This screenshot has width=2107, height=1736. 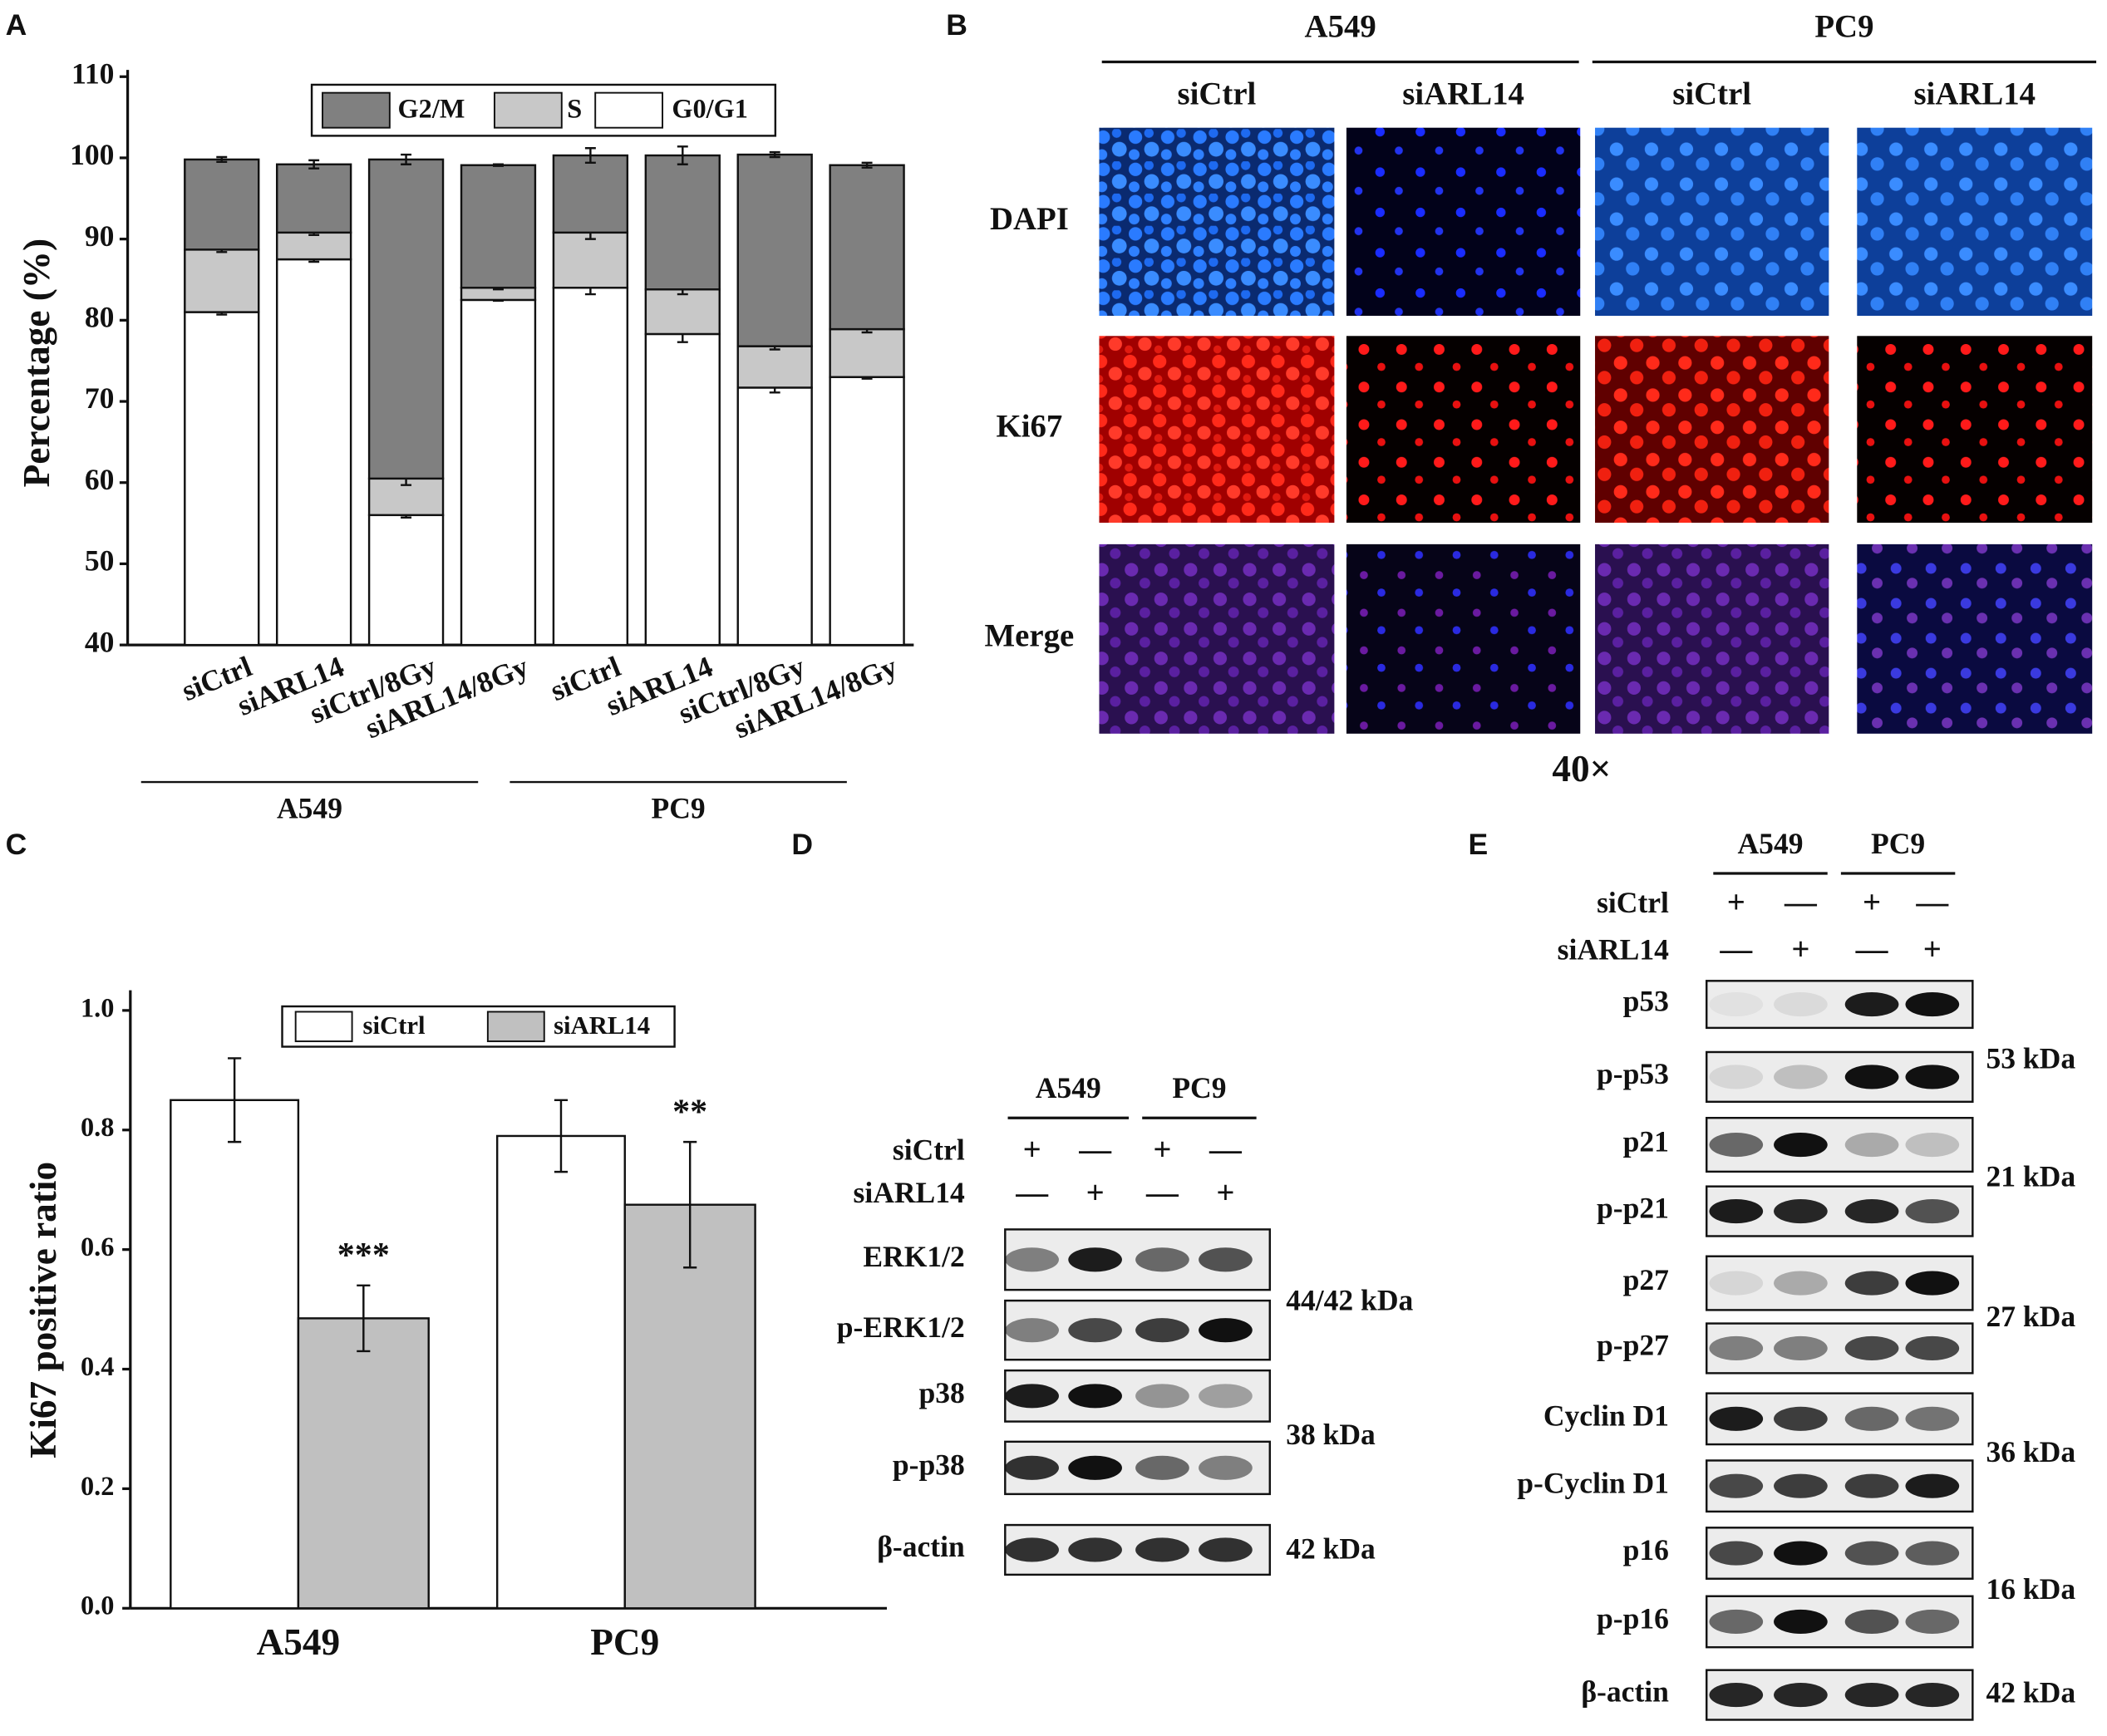 I want to click on condition-label: siCtrl, so click(x=1217, y=93).